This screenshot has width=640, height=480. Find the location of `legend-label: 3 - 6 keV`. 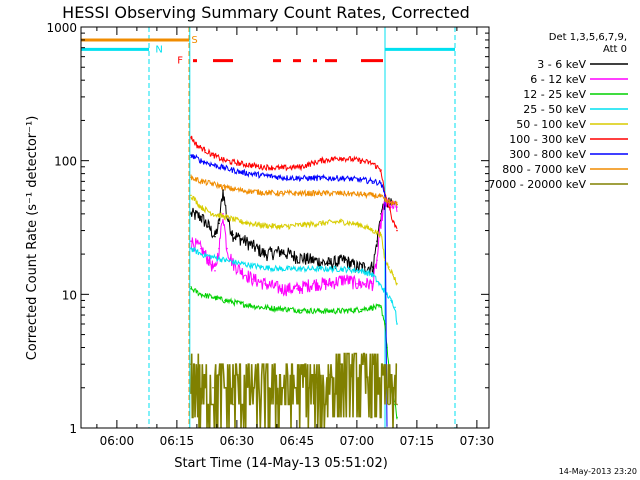

legend-label: 3 - 6 keV is located at coordinates (561, 64).